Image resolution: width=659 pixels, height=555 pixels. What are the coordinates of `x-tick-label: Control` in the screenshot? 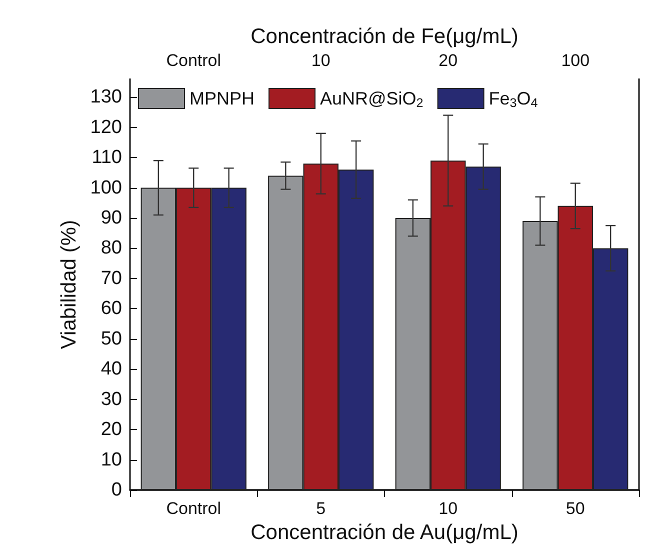 It's located at (194, 508).